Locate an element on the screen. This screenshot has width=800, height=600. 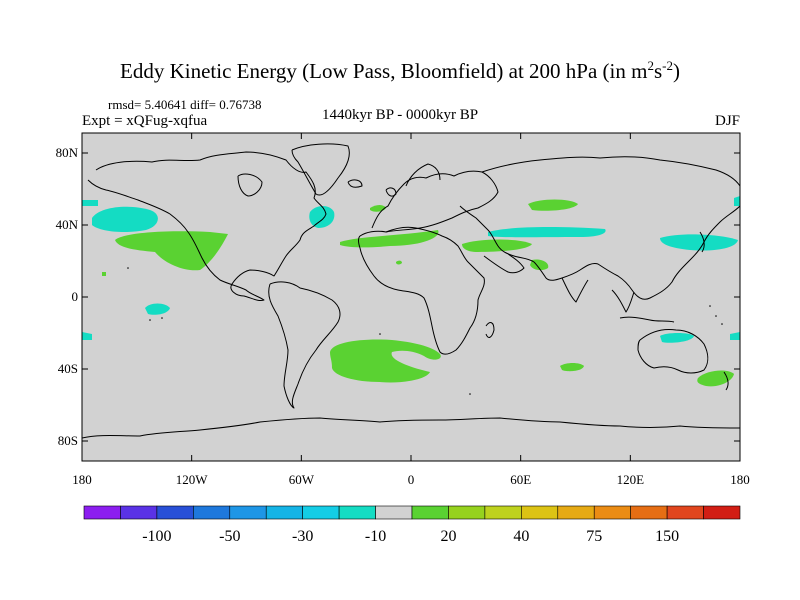
coastline-hudson-bay is located at coordinates (250, 185).